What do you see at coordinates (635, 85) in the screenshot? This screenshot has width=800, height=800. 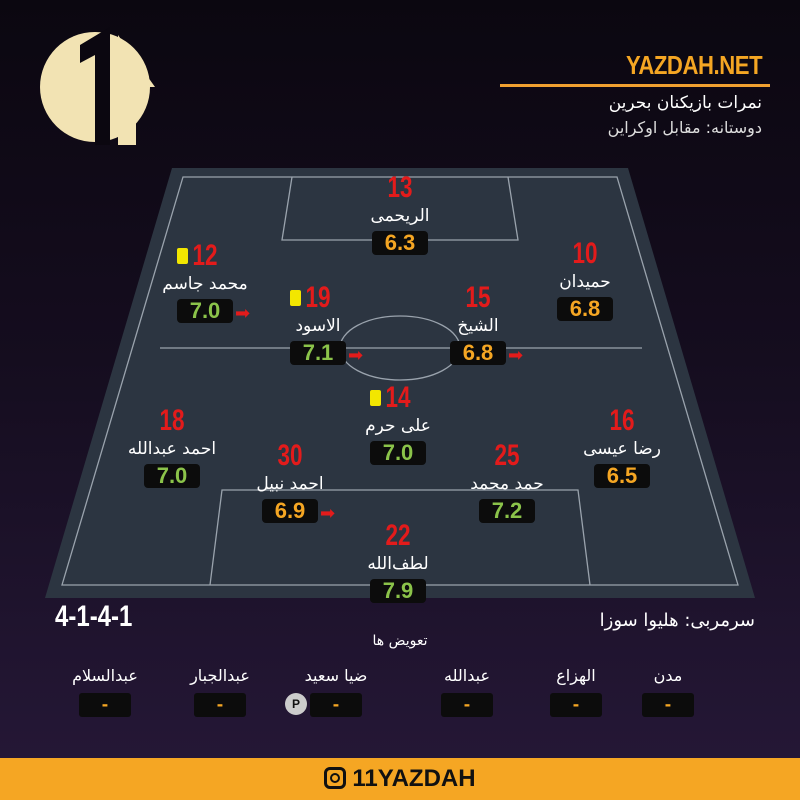 I see `divider` at bounding box center [635, 85].